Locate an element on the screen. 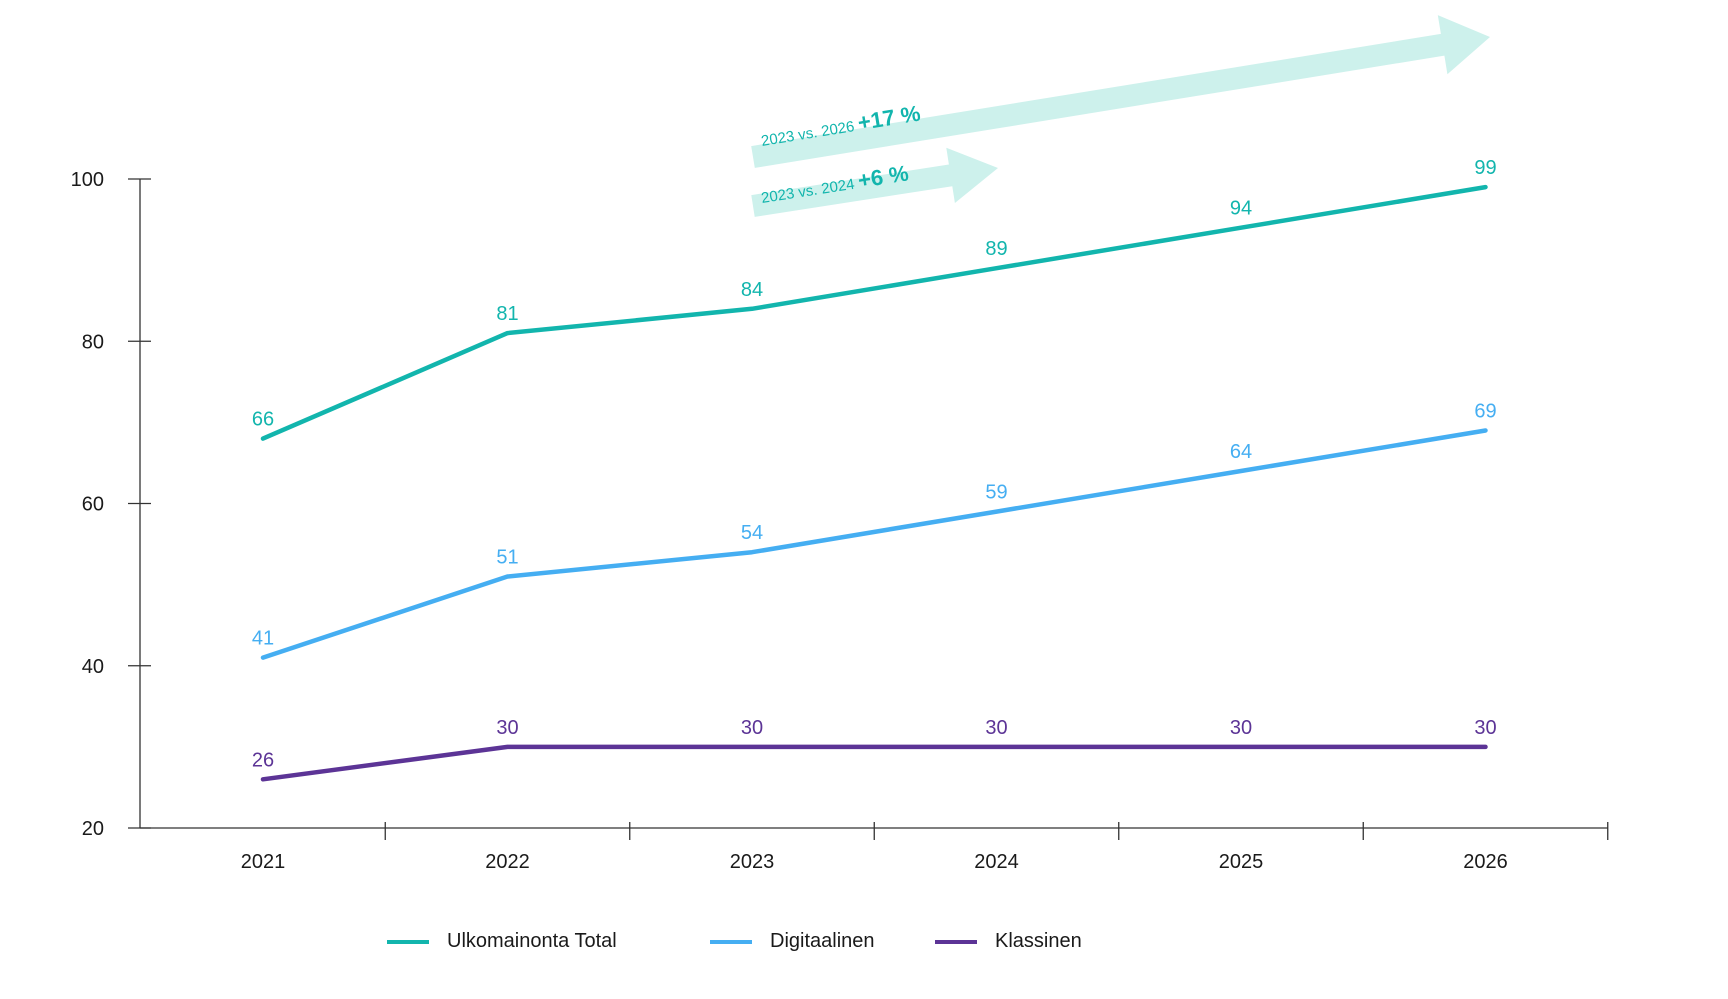 The image size is (1728, 999). legend-item-total: Ulkomainonta Total is located at coordinates (502, 941).